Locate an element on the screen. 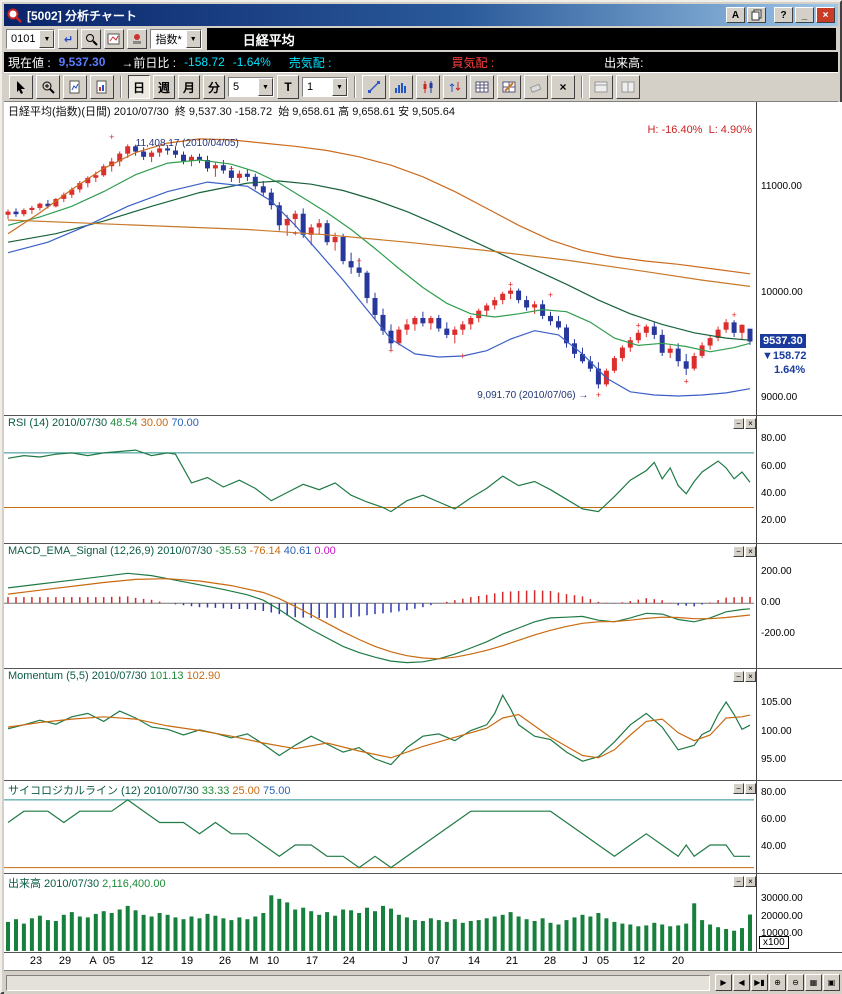  macd-plot is located at coordinates (423, 606).